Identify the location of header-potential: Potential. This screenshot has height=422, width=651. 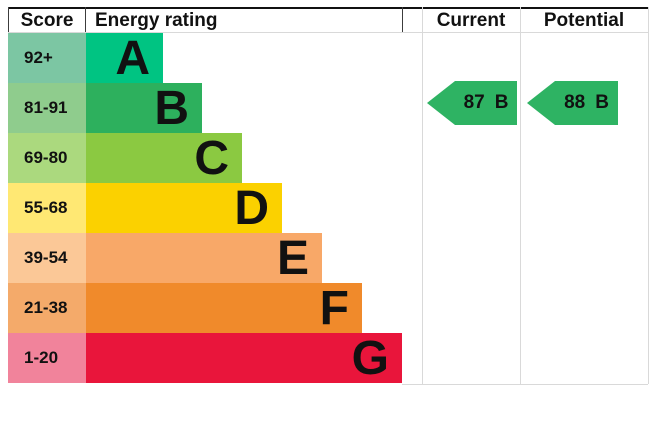
(584, 20).